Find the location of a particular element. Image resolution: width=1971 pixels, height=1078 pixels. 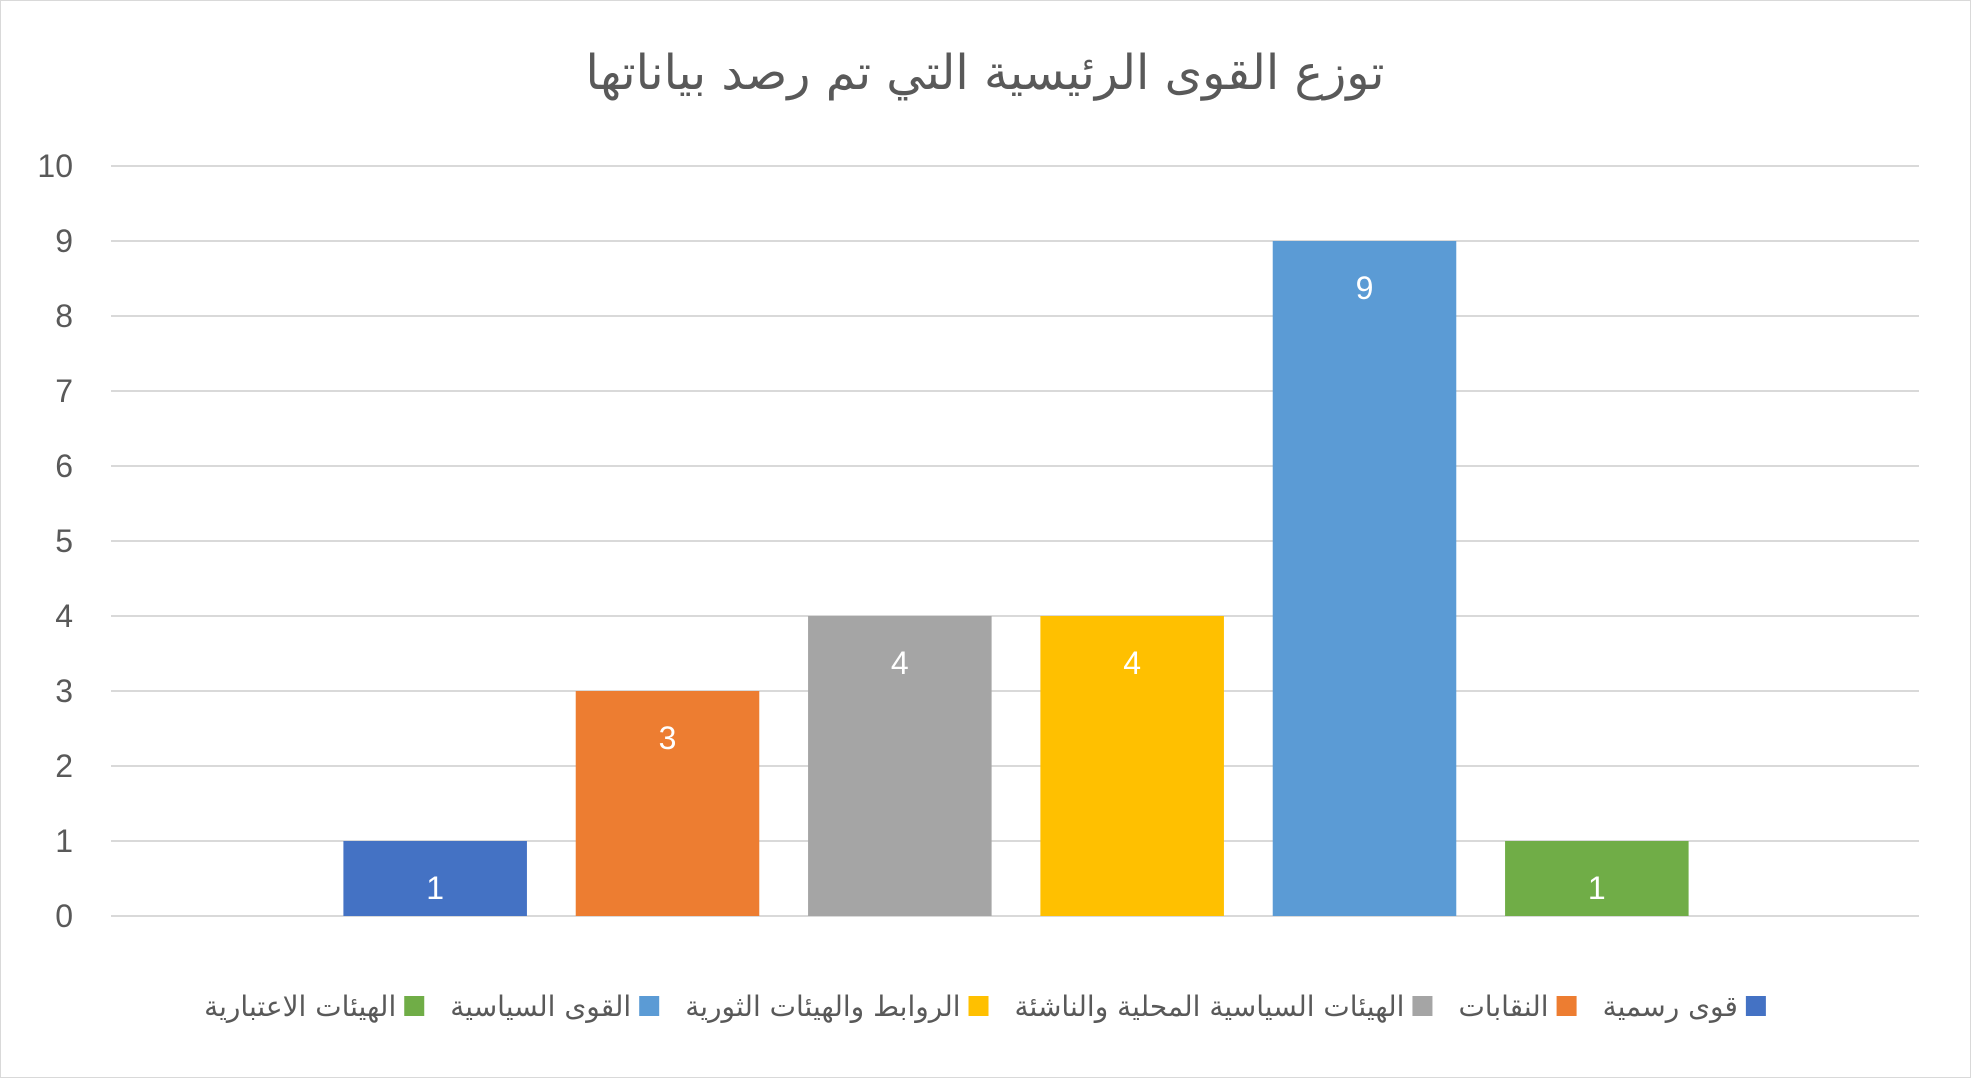

legend-label-3: الهيئات السياسية المحلية والناشئة is located at coordinates (1210, 1006).